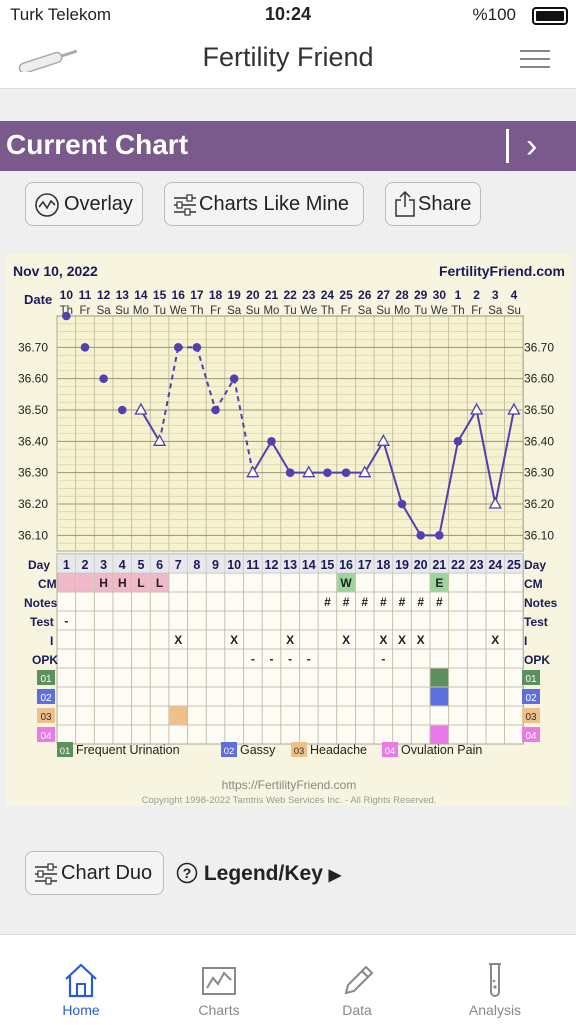 The image size is (576, 1025). What do you see at coordinates (264, 204) in the screenshot?
I see `charts-like-mine-button: Charts Like Mine` at bounding box center [264, 204].